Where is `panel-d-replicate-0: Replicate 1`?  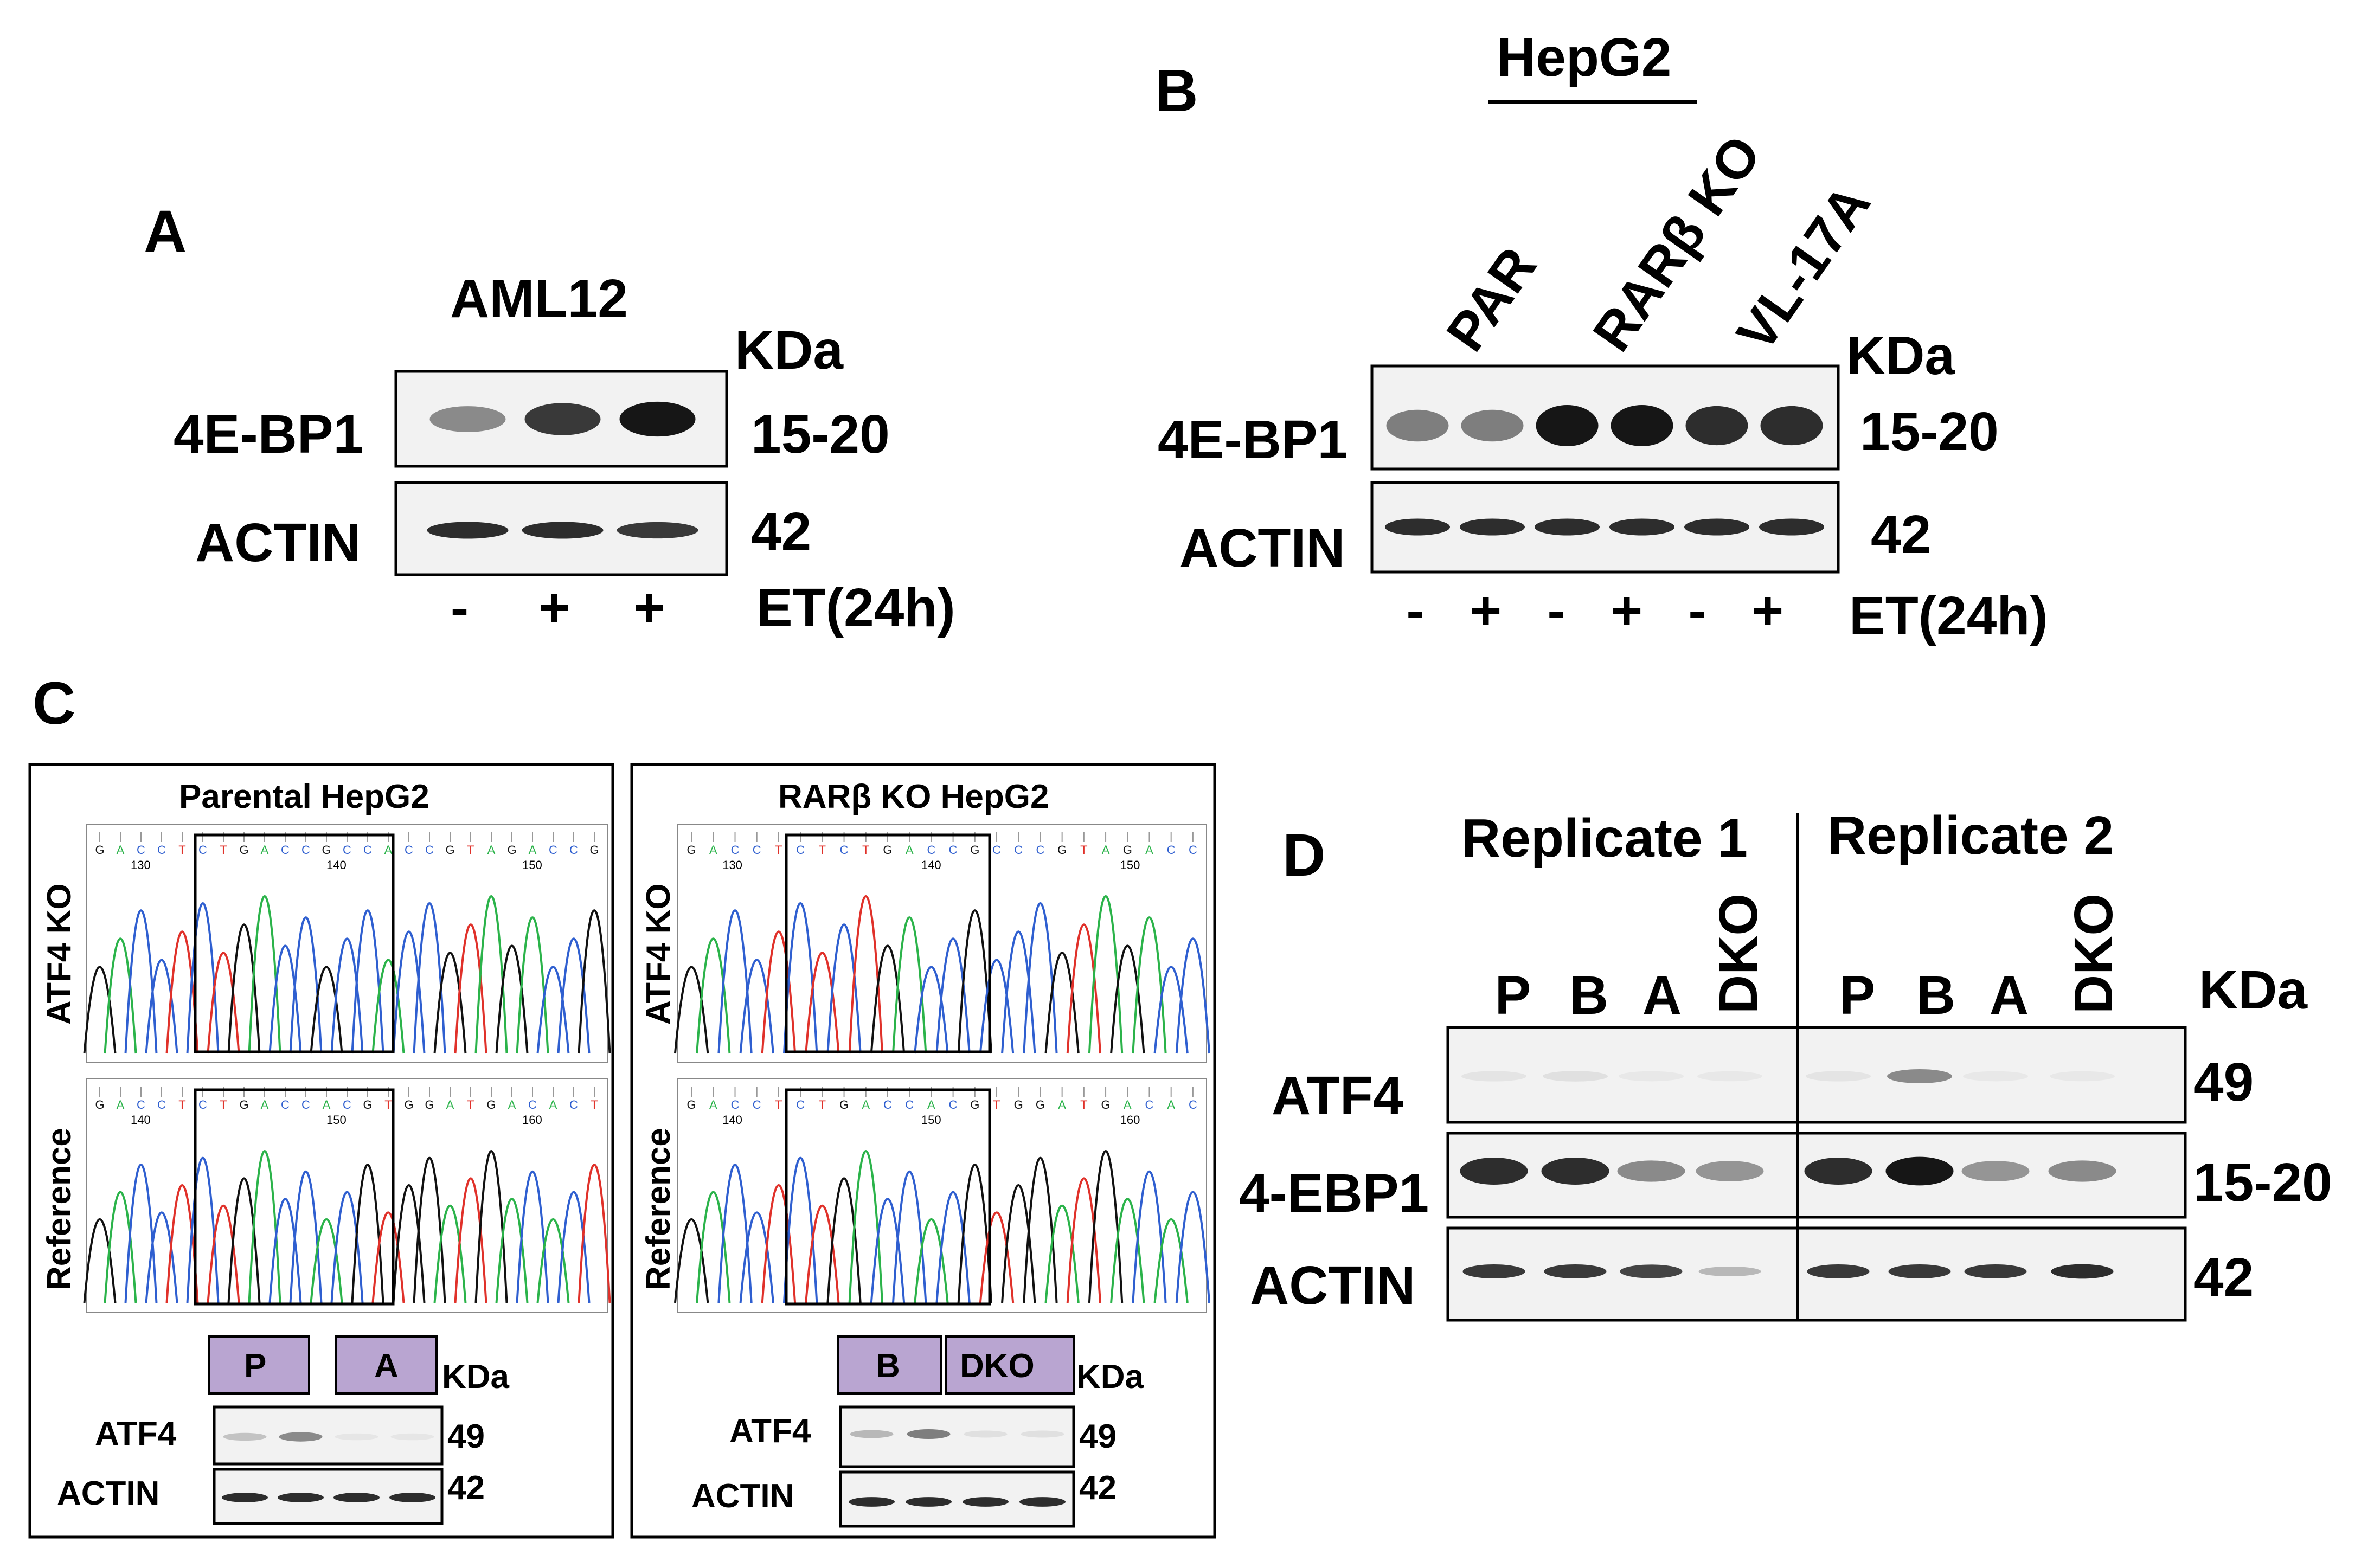
panel-d-replicate-0: Replicate 1 is located at coordinates (1605, 838).